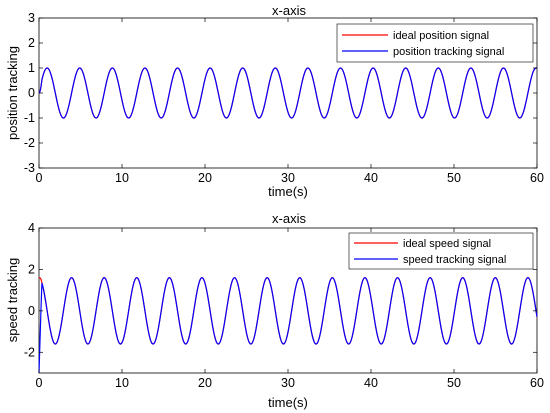  What do you see at coordinates (441, 36) in the screenshot?
I see `legend-label: ideal position signal` at bounding box center [441, 36].